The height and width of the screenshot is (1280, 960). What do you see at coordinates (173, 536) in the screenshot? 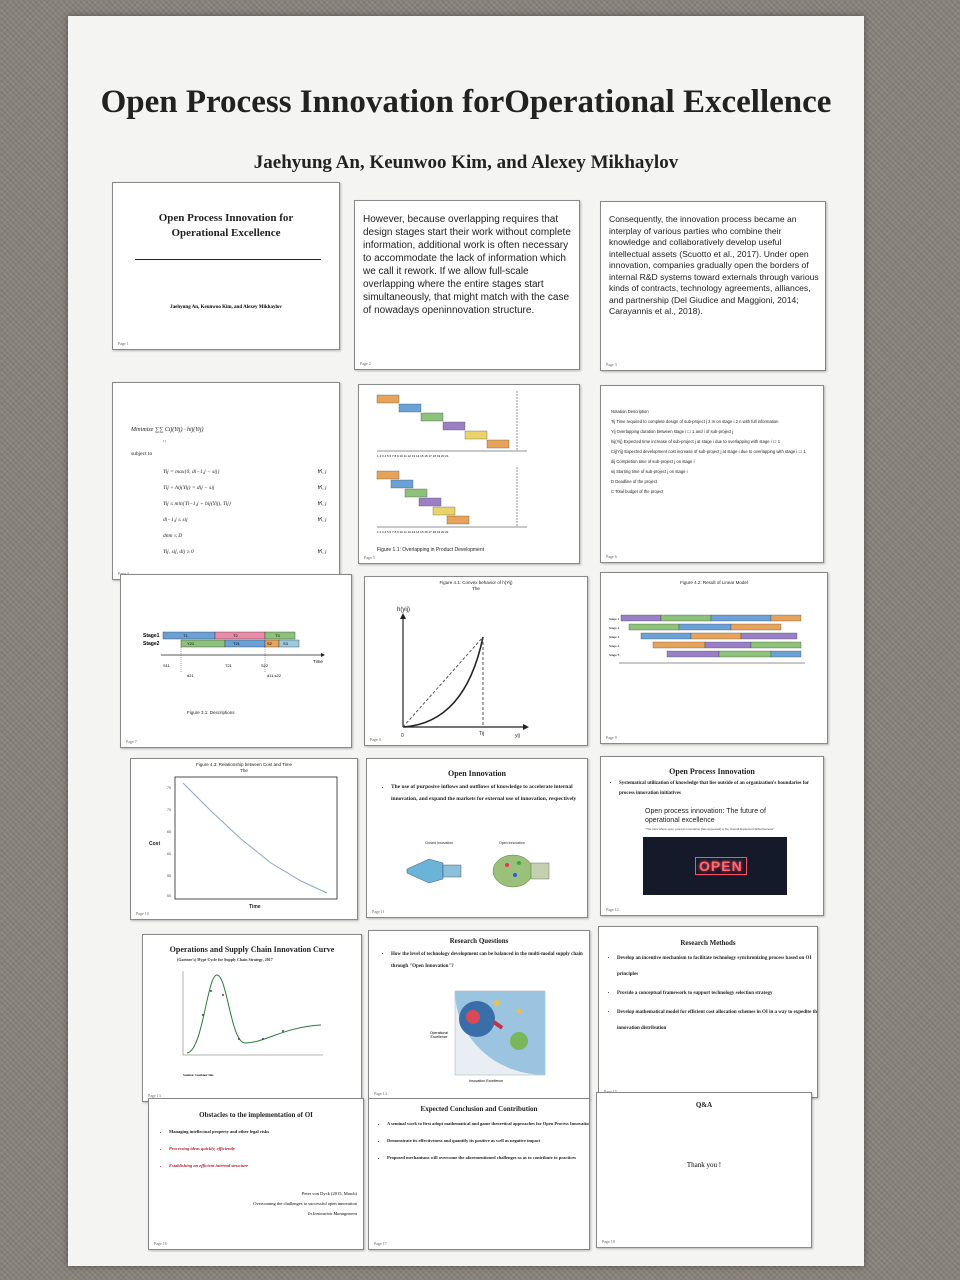
I see `constraint-5: dnm ≤ D` at bounding box center [173, 536].